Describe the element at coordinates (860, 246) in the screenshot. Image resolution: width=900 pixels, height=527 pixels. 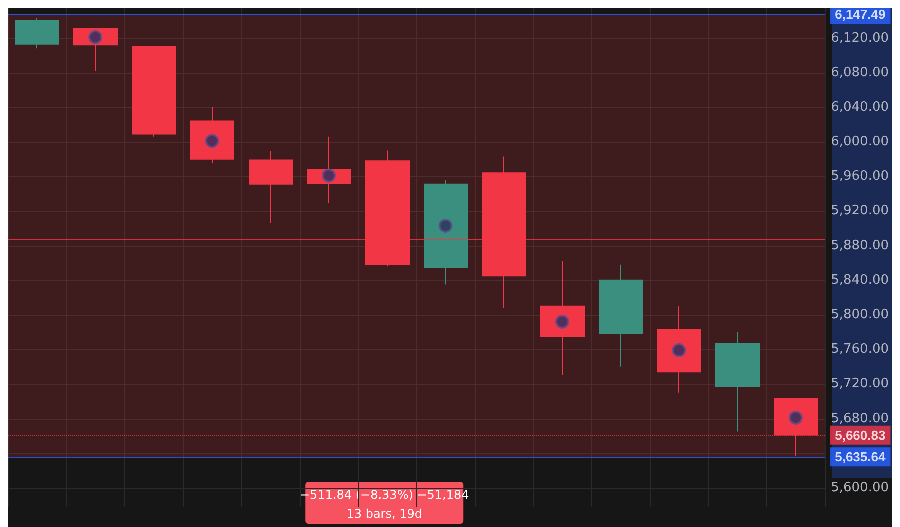
I see `y-tick-label: 5,880.00` at that location.